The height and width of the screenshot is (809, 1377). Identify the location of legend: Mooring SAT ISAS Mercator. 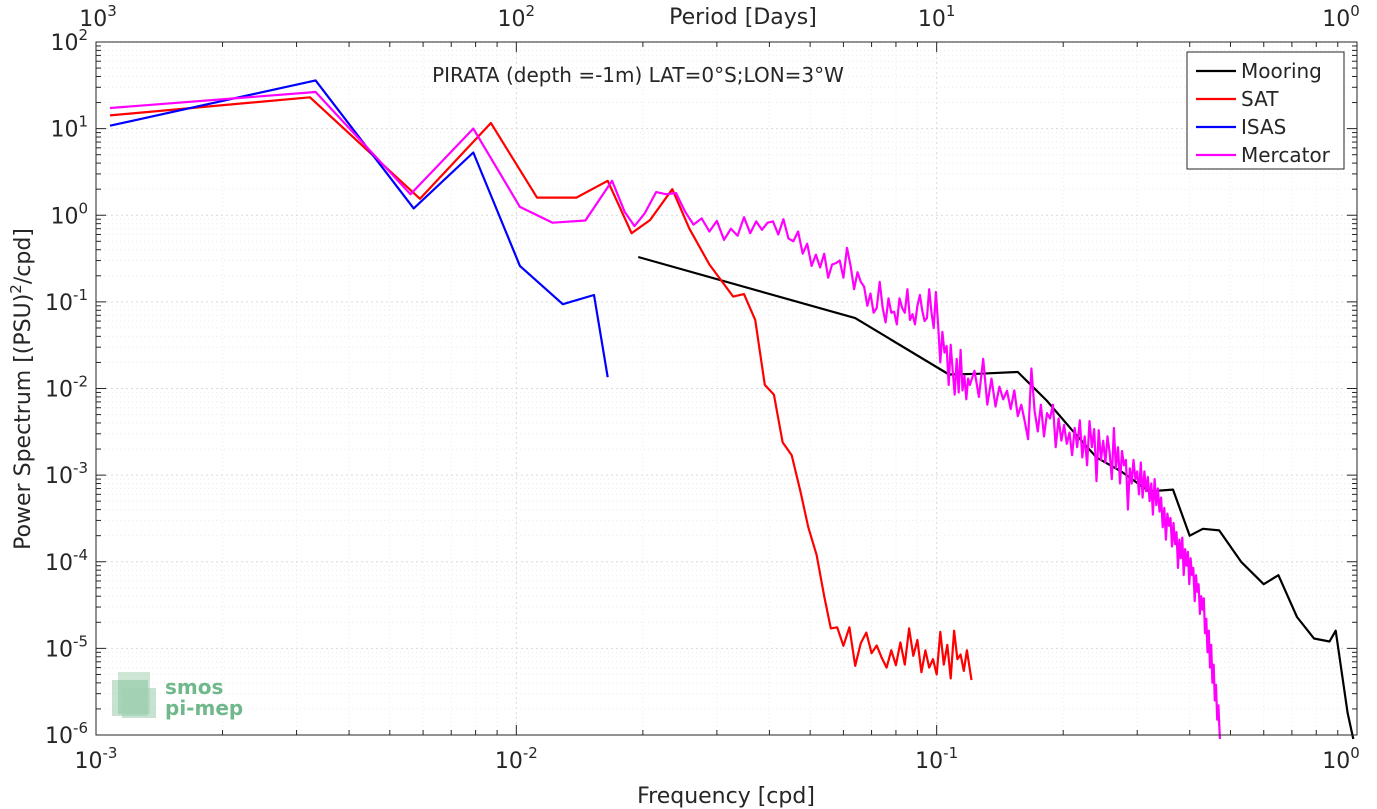
(1265, 110).